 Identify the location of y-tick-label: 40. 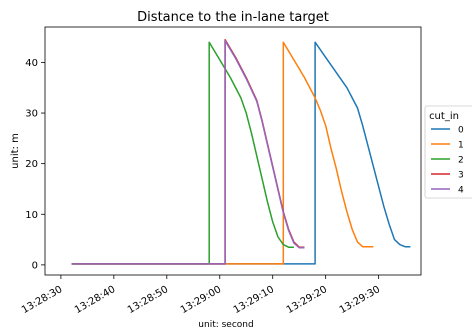
(31, 63).